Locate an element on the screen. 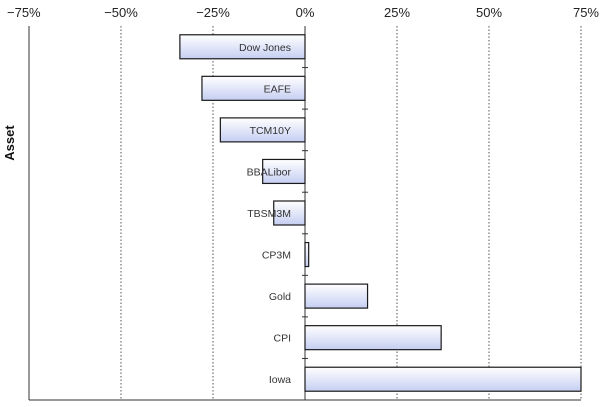  x-tick-label: 50% is located at coordinates (489, 12).